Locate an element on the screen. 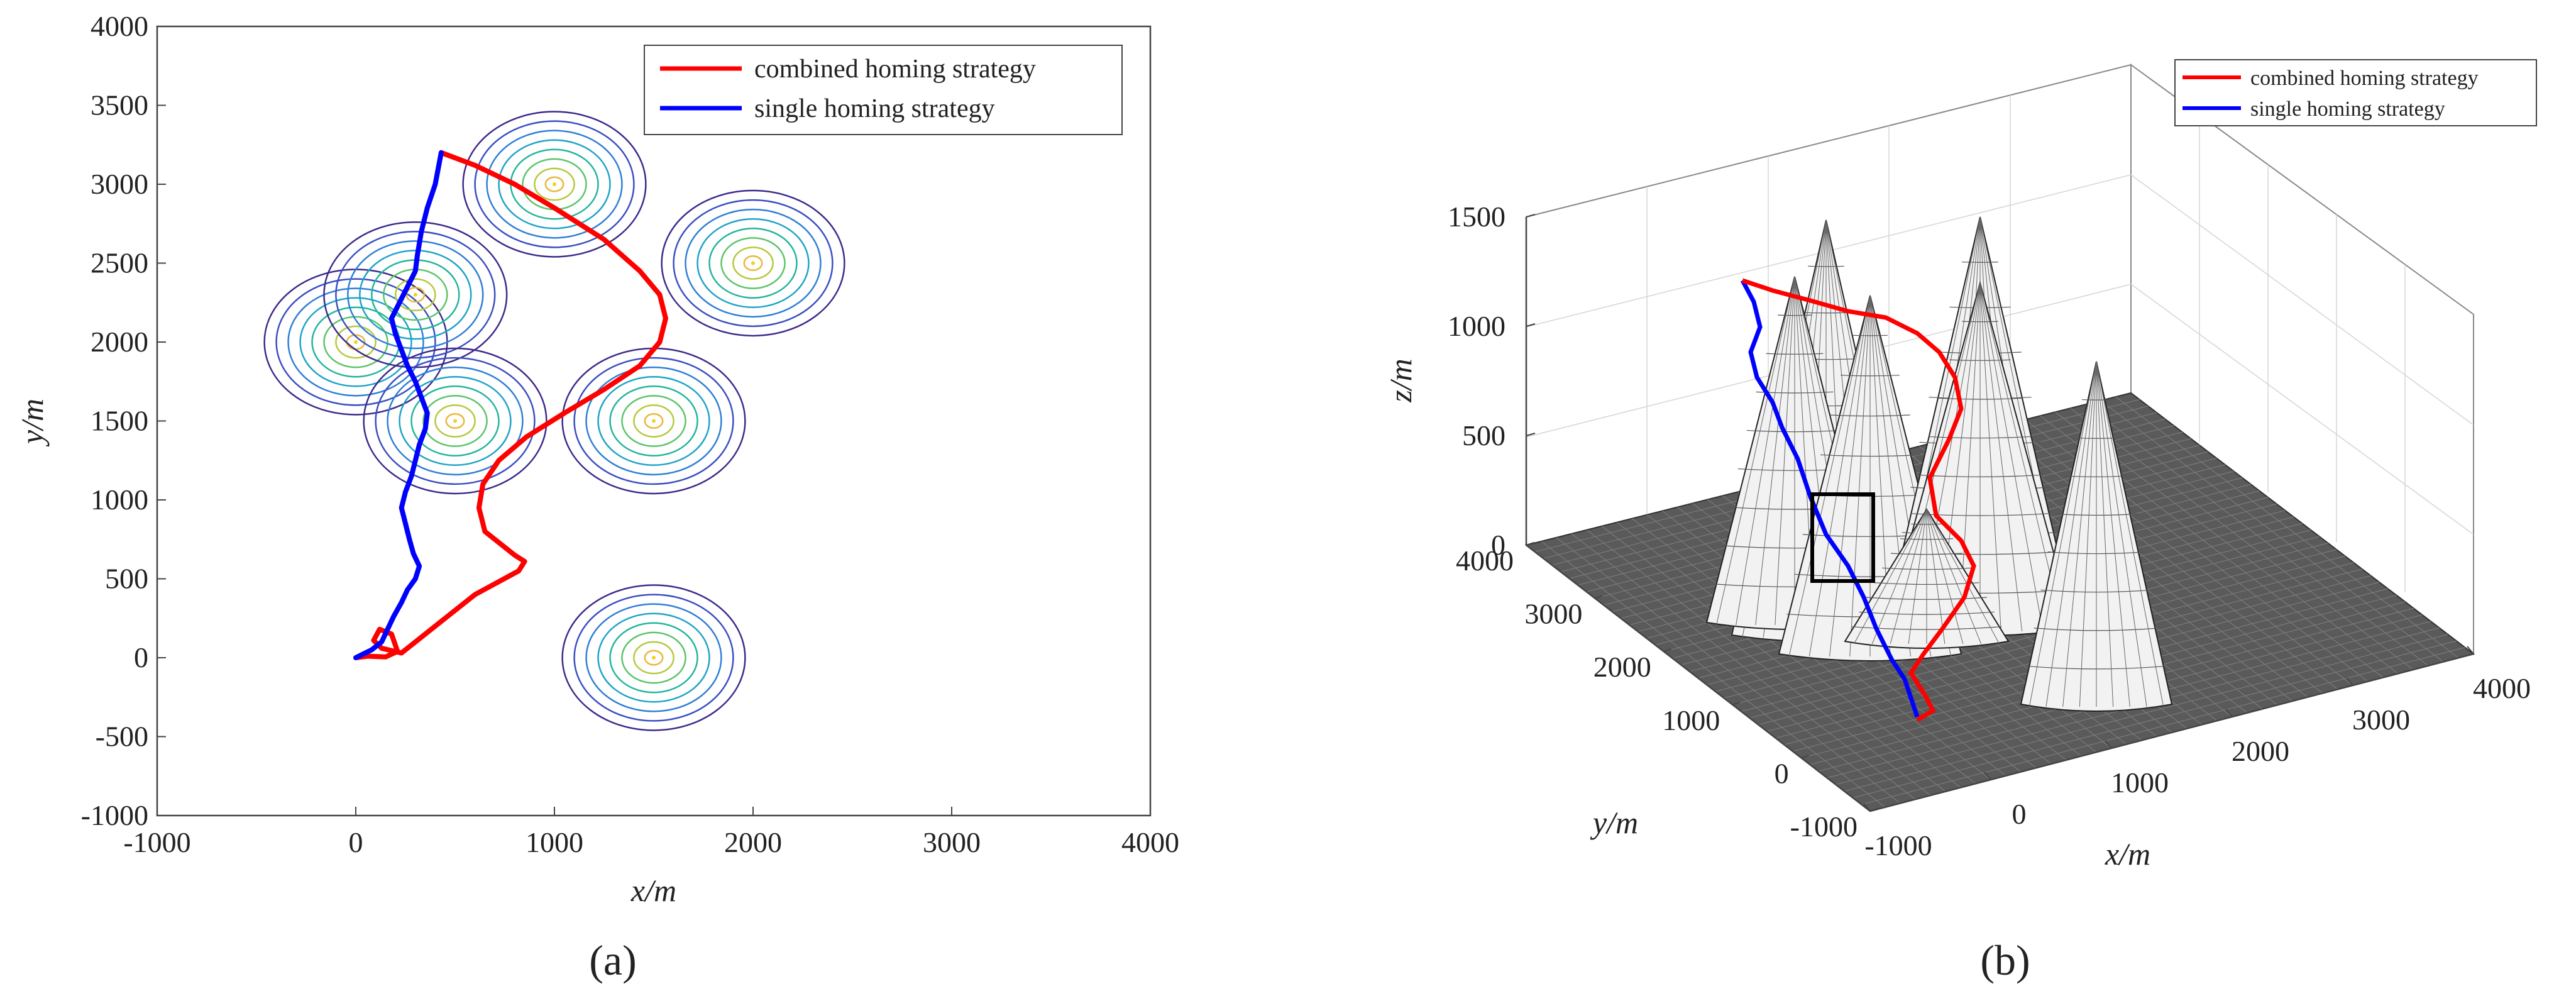 The width and height of the screenshot is (2576, 996). panel-a-x-tick-label: 4000 is located at coordinates (1150, 842).